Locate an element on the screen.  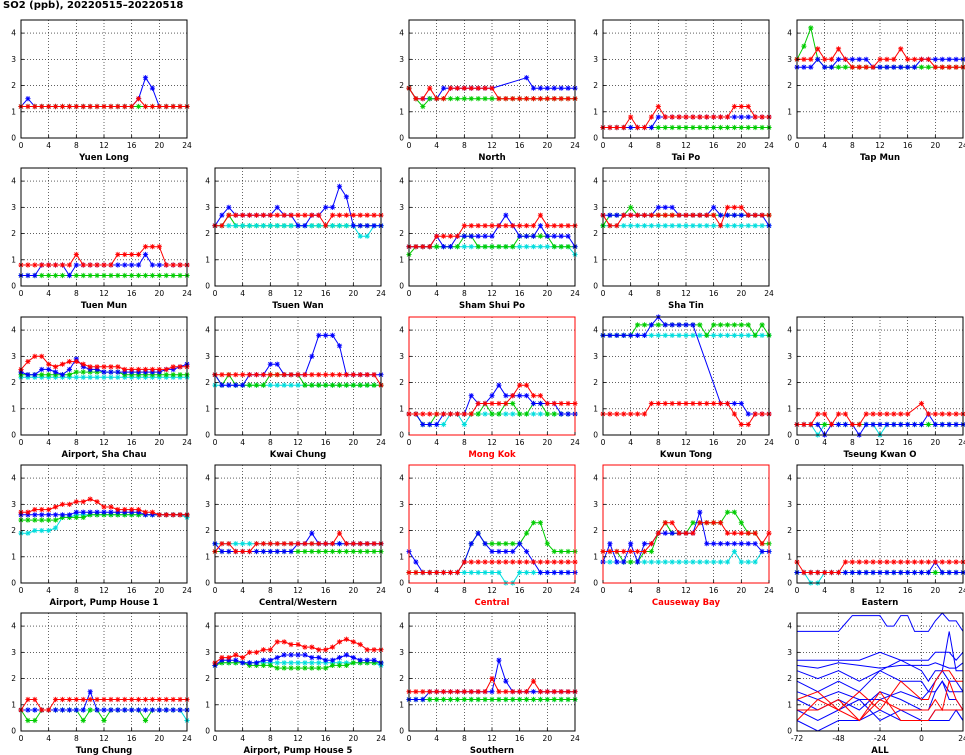
panel-tseung-kwan-o: 0481216202412340Tseung Kwan O is located at coordinates (876, 388).